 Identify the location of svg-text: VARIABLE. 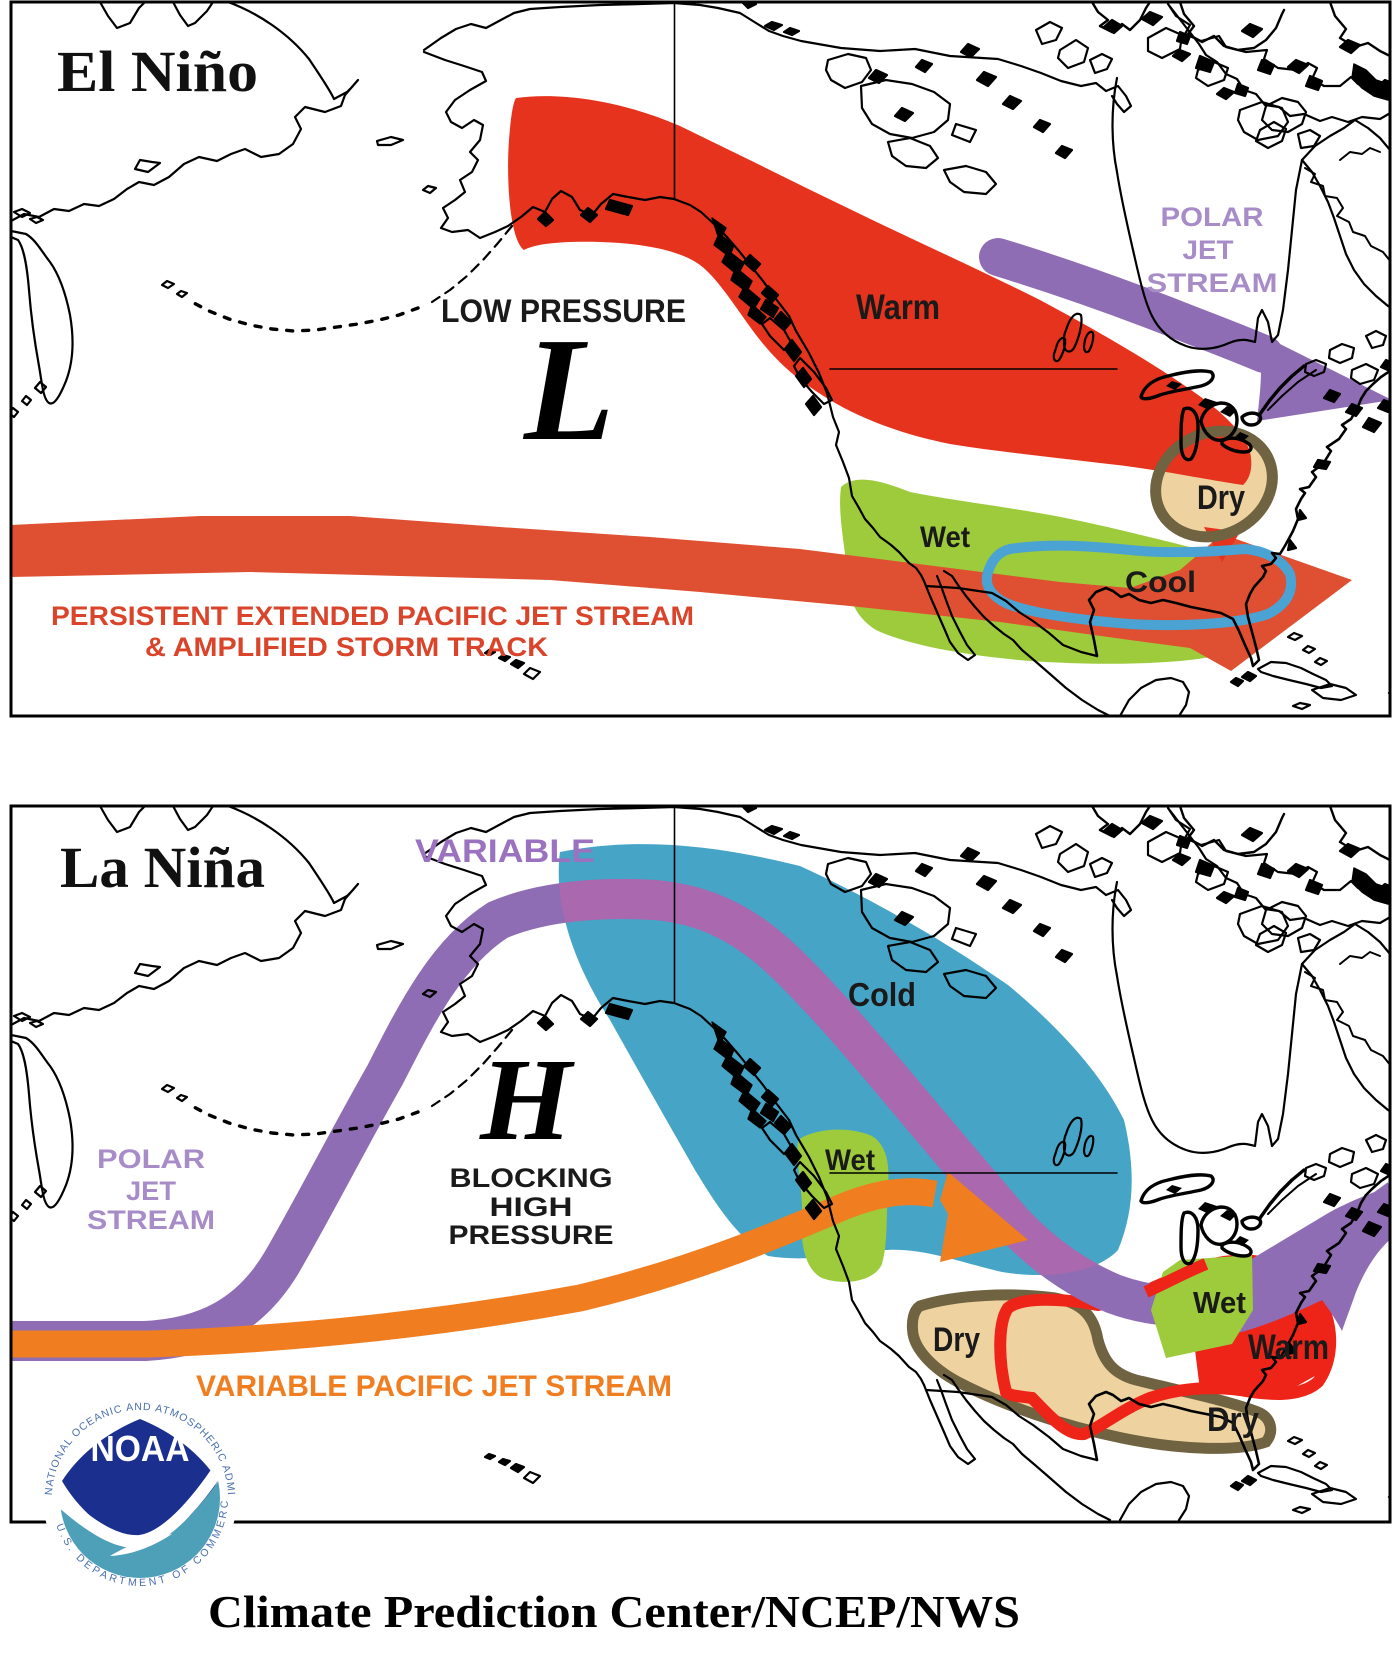
(505, 851).